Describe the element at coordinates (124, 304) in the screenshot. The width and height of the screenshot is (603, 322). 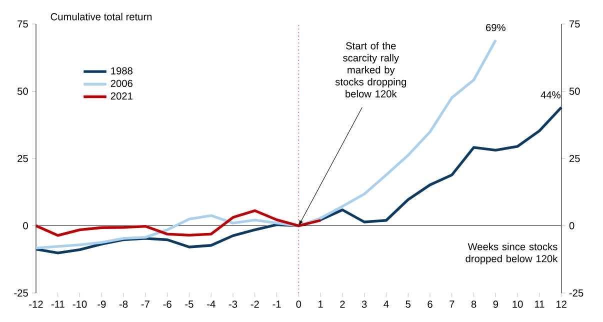
I see `x-tick-label: -8` at that location.